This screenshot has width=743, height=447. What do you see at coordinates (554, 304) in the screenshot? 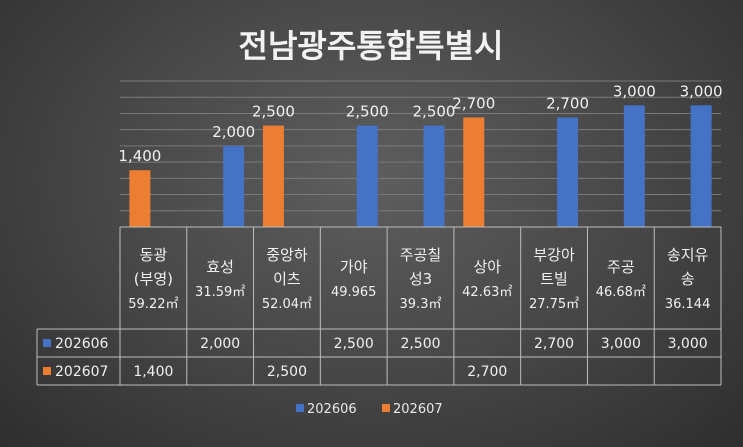
I see `category-label: 27.75㎡` at bounding box center [554, 304].